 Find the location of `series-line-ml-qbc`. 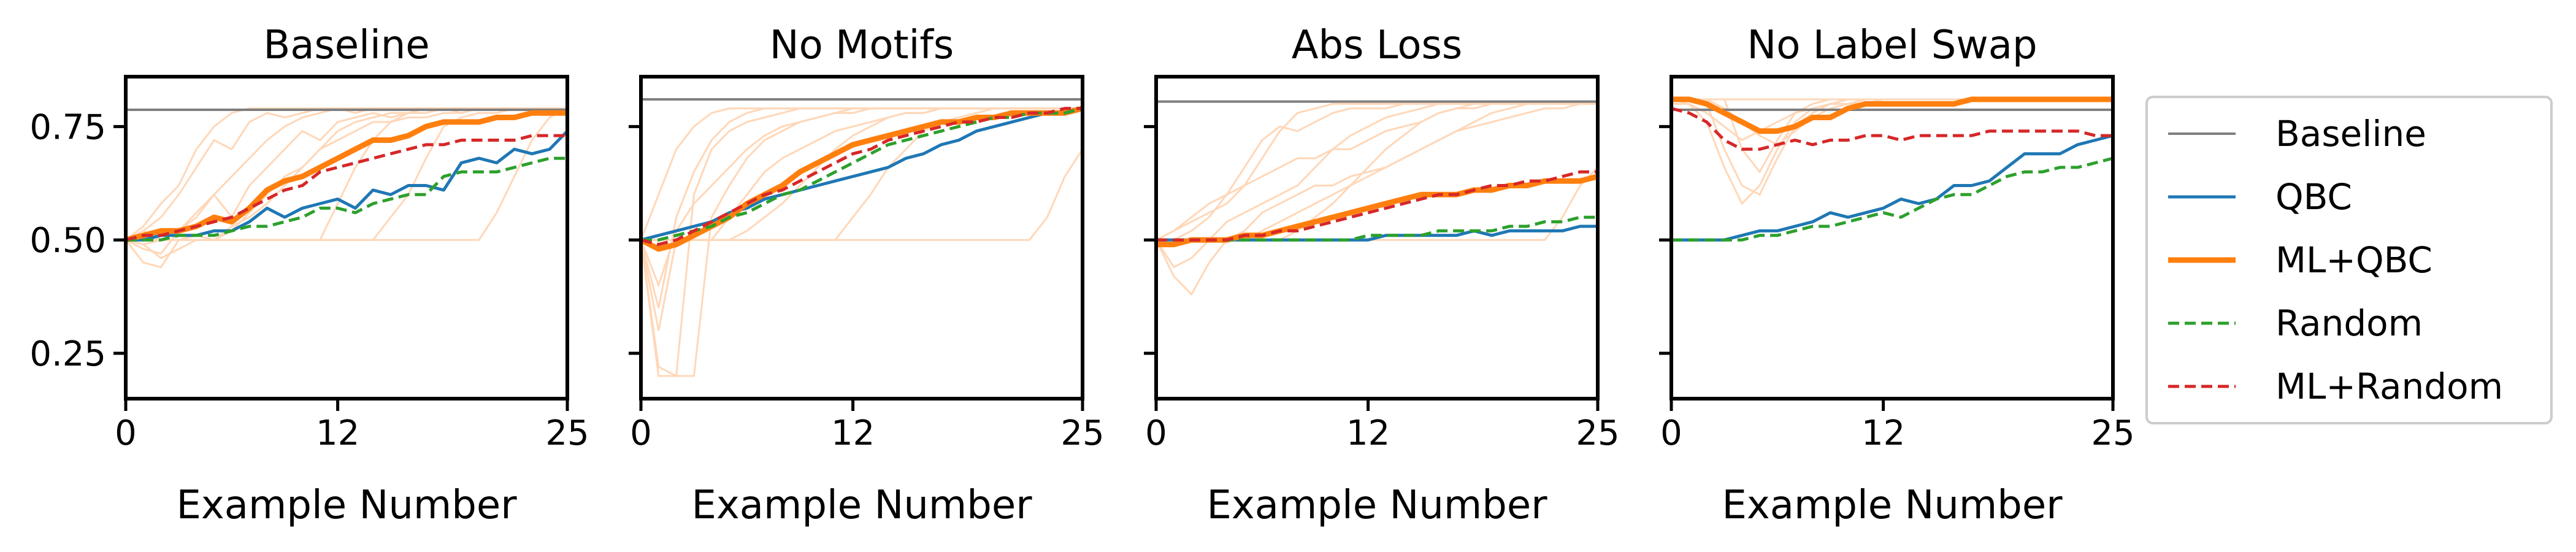

series-line-ml-qbc is located at coordinates (1892, 115).